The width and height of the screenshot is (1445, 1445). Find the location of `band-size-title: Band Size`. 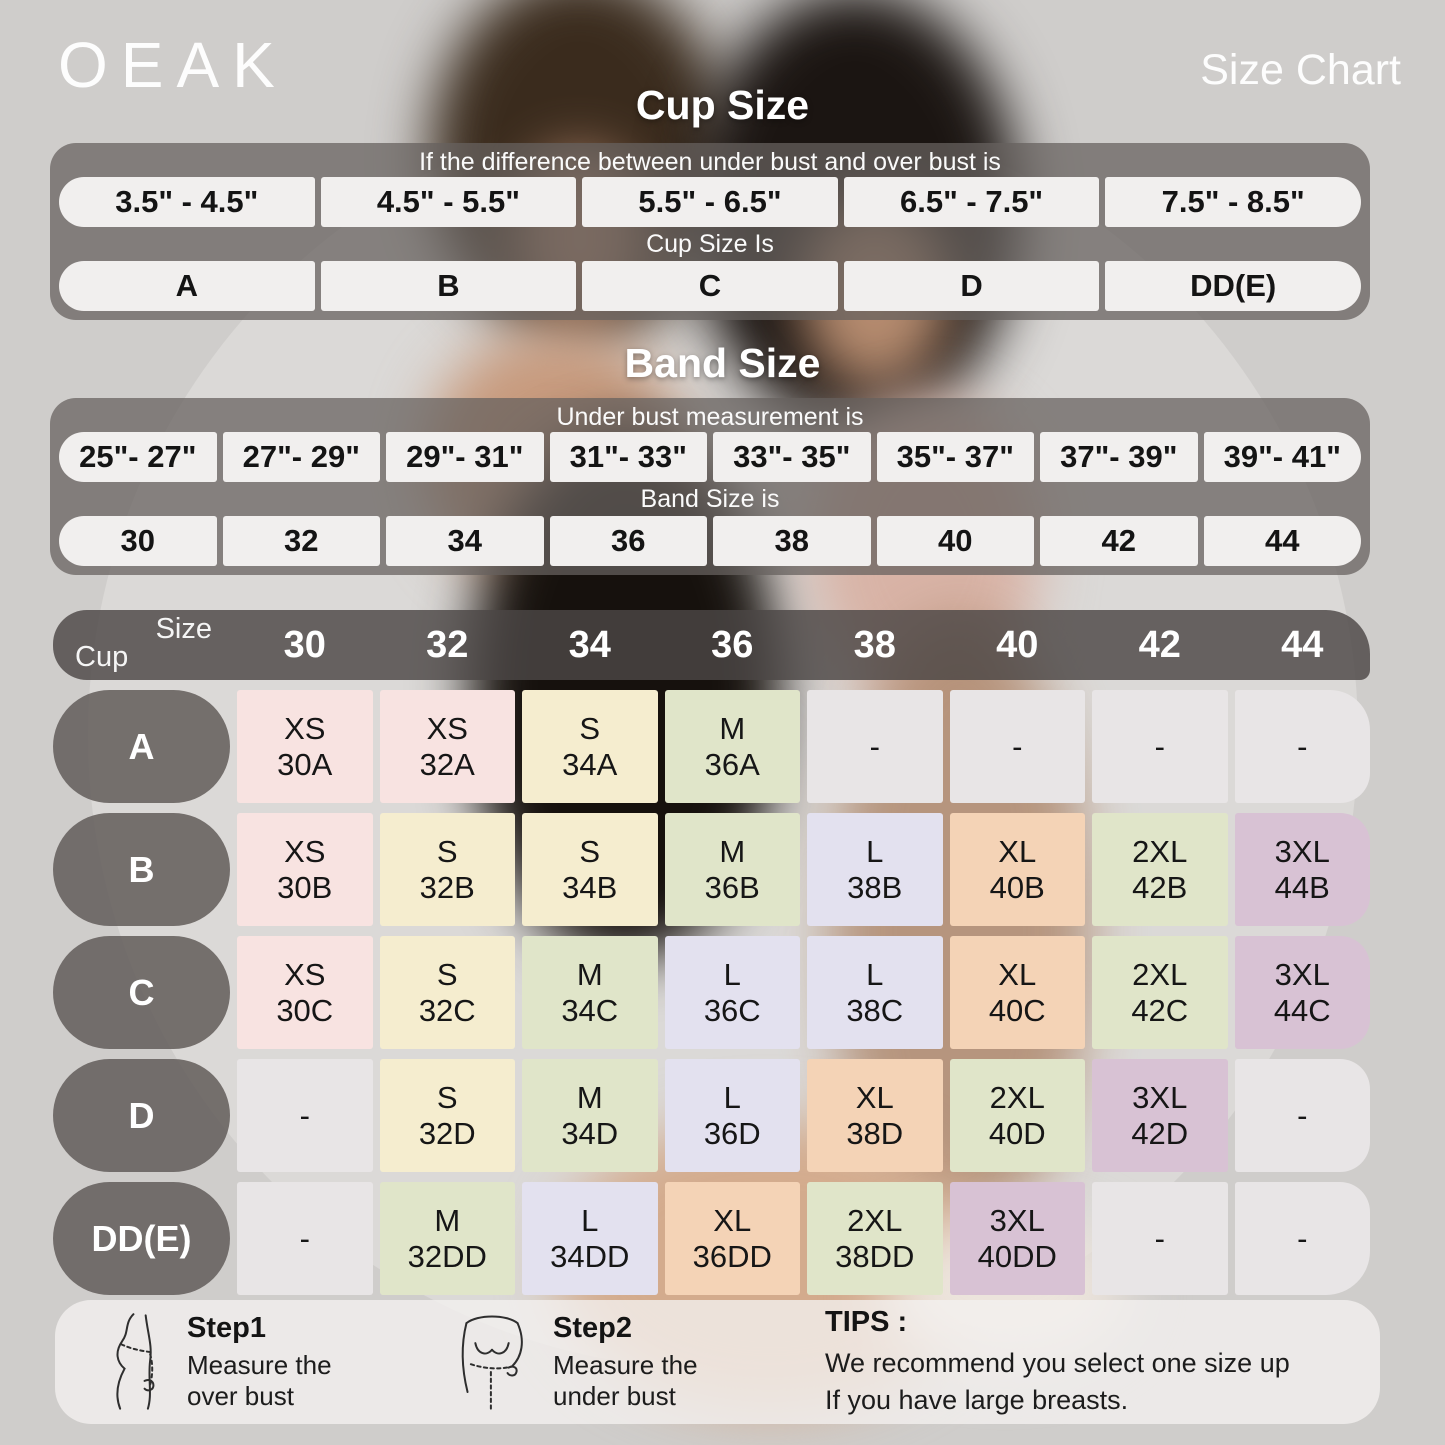

band-size-title: Band Size is located at coordinates (722, 363).